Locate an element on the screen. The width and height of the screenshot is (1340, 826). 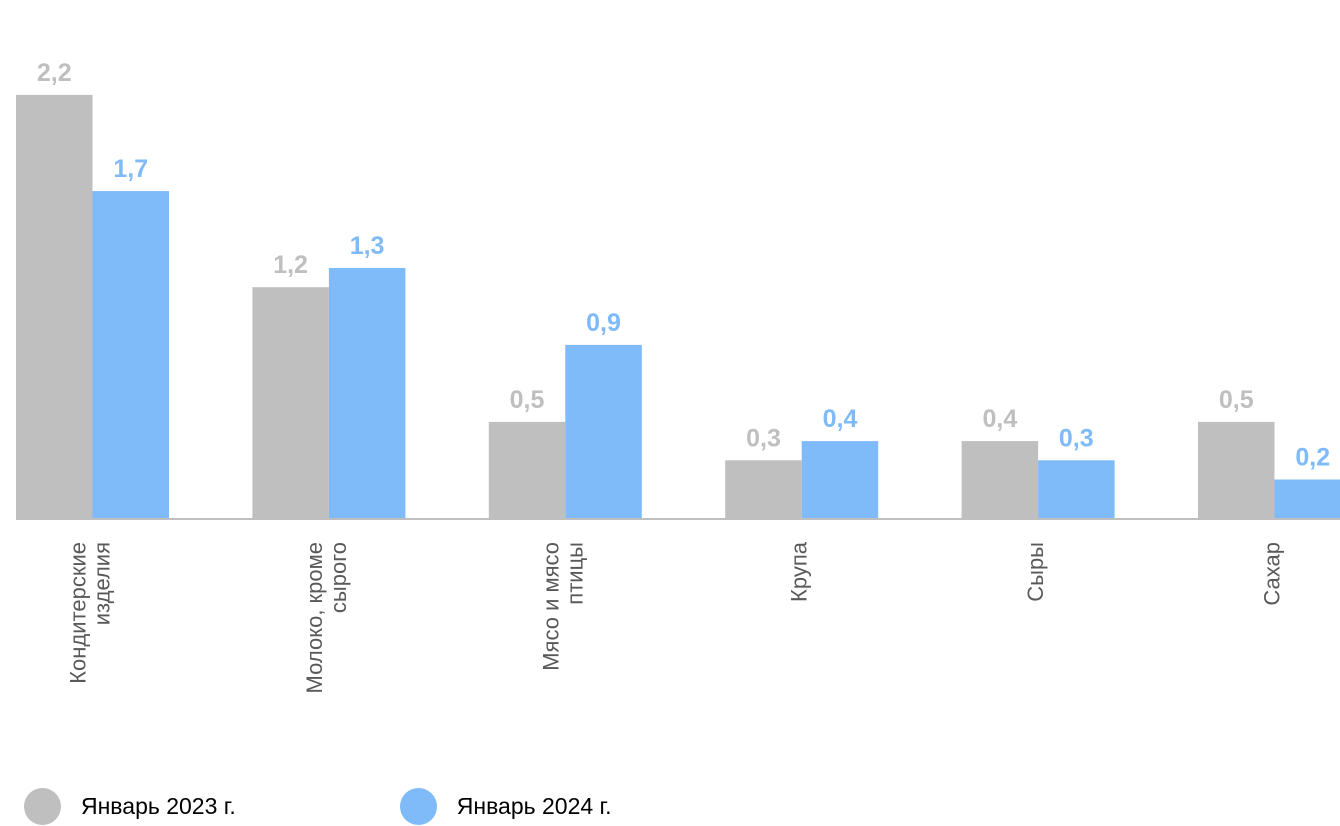
chart-legend: Январь 2023 г. Январь 2024 г. is located at coordinates (400, 806).